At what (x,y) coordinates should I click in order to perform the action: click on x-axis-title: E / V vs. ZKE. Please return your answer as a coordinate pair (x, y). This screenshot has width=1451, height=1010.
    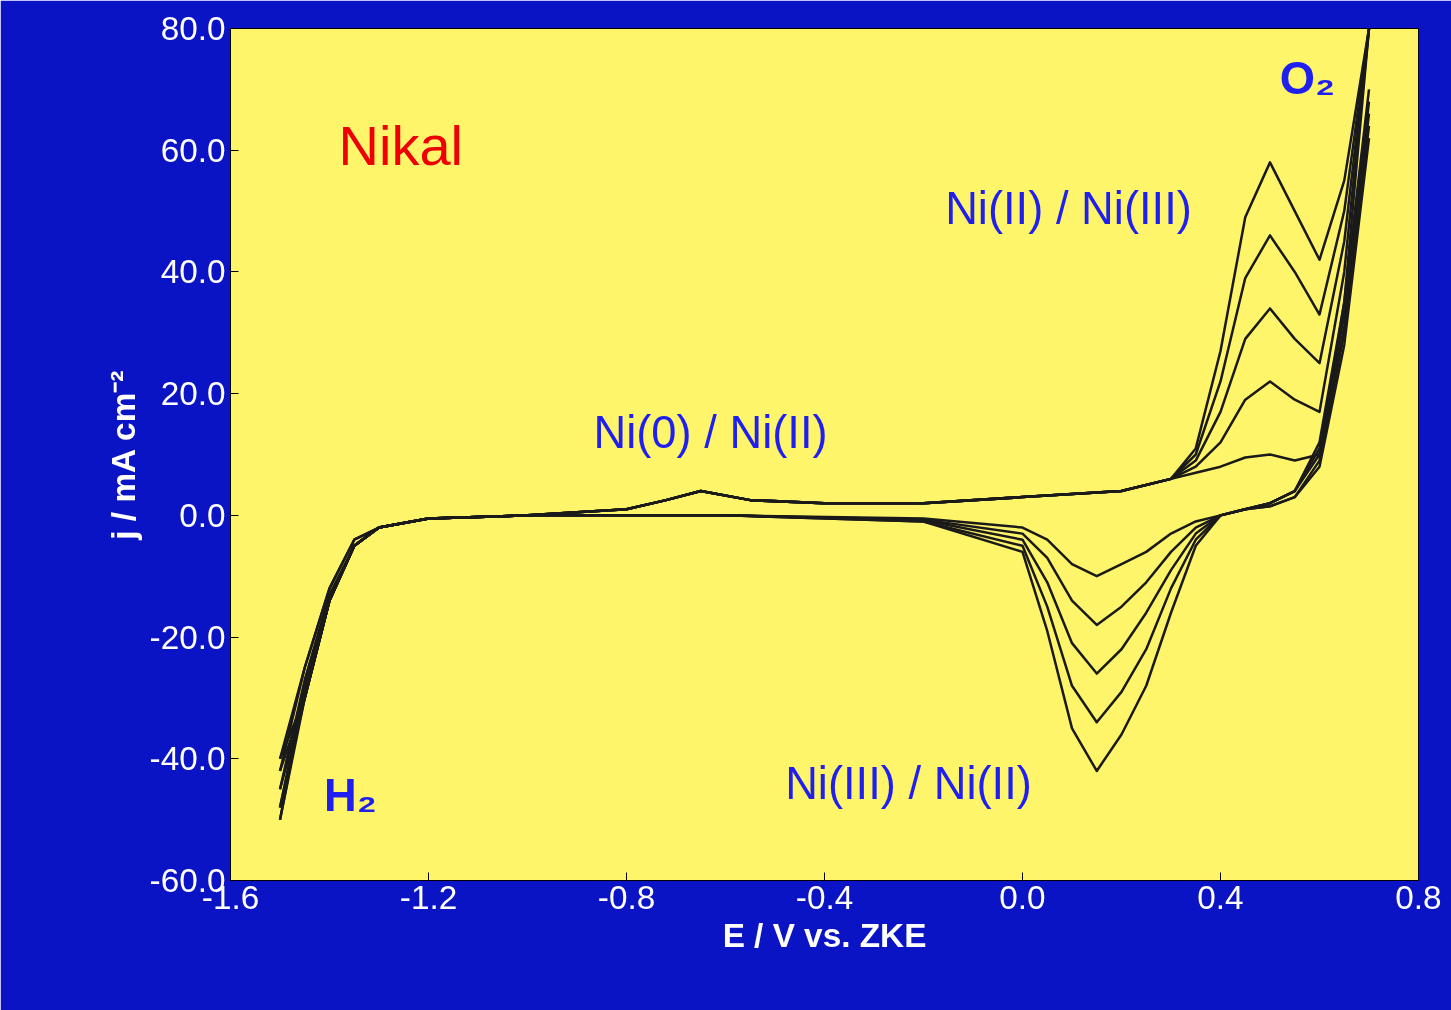
    Looking at the image, I should click on (824, 935).